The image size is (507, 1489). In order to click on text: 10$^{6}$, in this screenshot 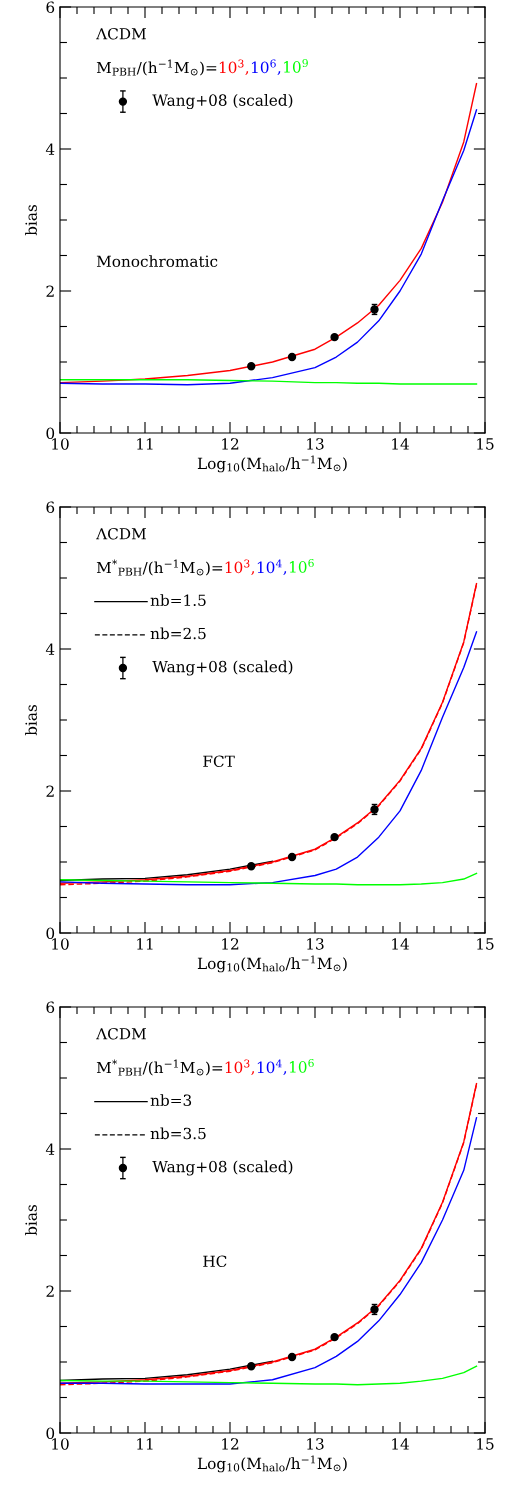, I will do `click(266, 67)`.